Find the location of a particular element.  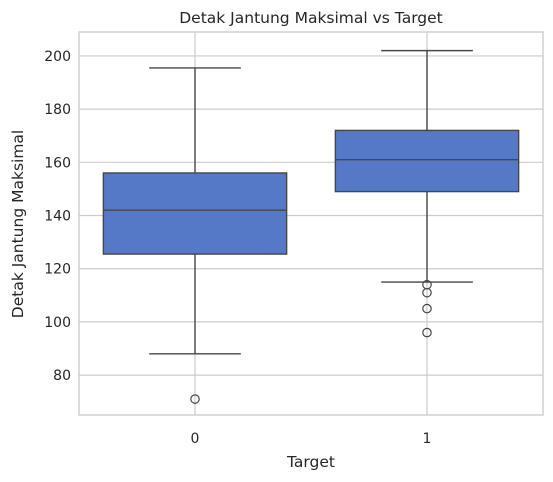

y-axis-label: Detak Jantung Maksimal is located at coordinates (18, 224).